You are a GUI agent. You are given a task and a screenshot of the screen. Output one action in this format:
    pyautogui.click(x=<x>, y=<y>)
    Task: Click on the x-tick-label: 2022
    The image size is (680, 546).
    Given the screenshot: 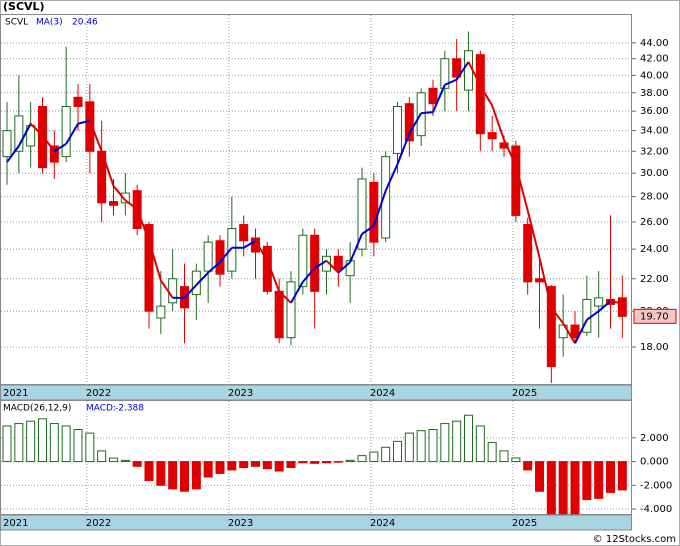 What is the action you would take?
    pyautogui.click(x=98, y=523)
    